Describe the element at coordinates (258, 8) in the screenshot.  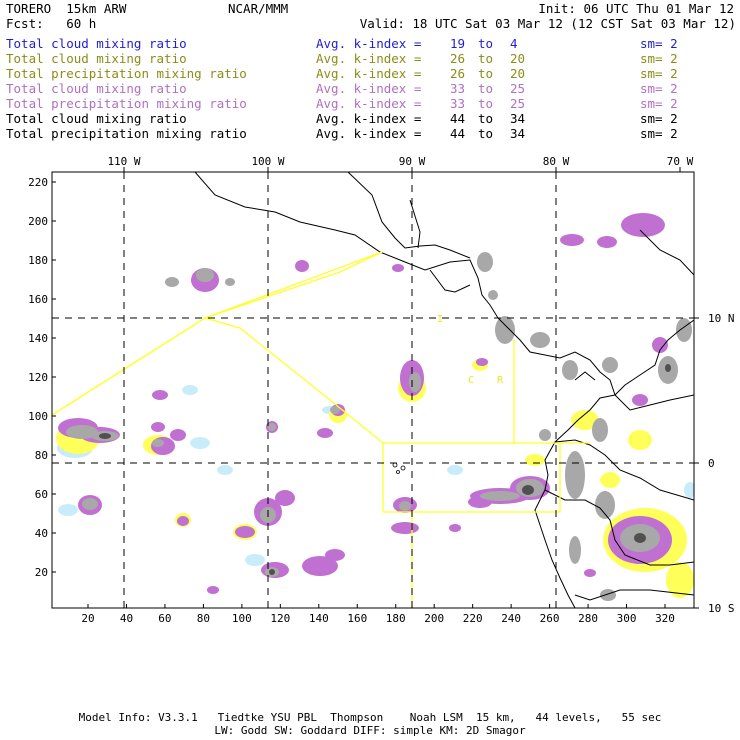
I see `organization: NCAR/MMM` at that location.